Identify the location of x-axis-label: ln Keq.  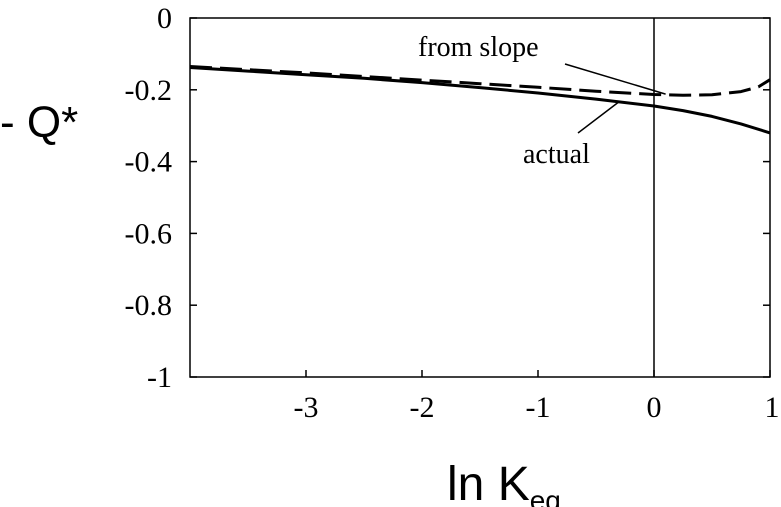
(504, 482).